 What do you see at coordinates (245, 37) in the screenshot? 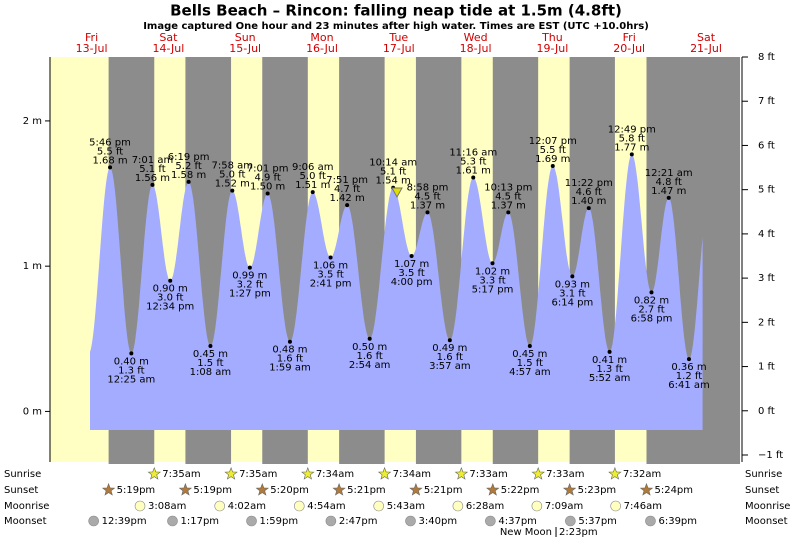
I see `day-name: Sun` at bounding box center [245, 37].